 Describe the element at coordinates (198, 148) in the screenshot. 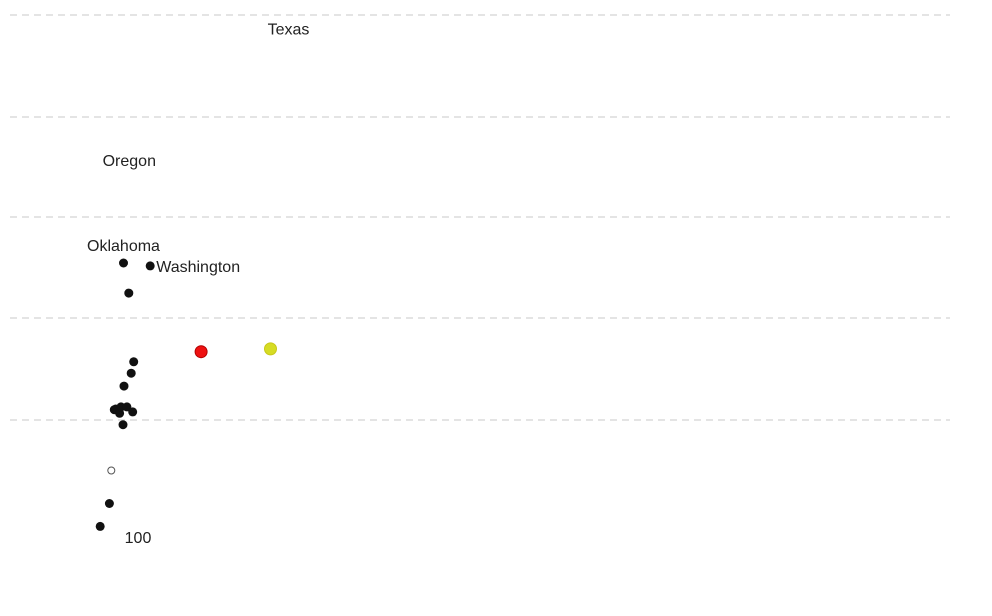

I see `point-labels: Oklahoma Washington Oregon Texas` at that location.